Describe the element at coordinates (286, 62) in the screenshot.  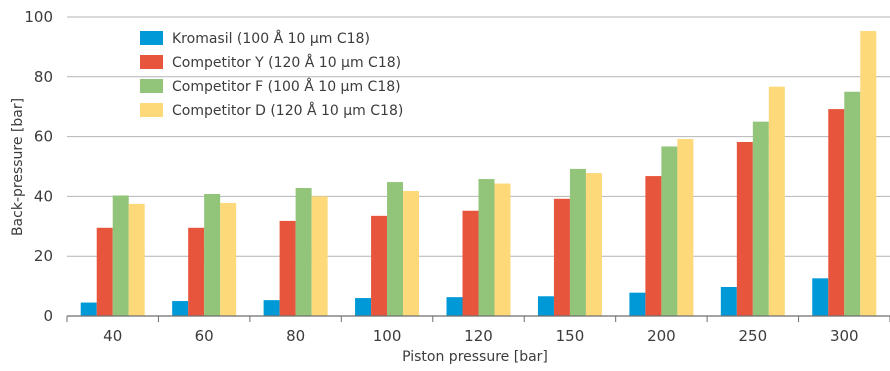
I see `legend-label: Competitor Y (120 Å 10 µm C18)` at that location.